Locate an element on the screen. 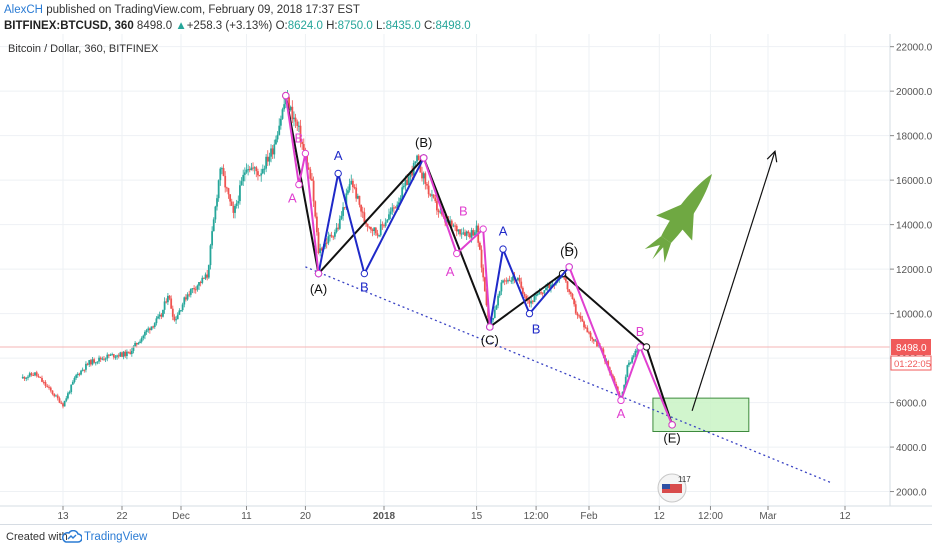 The height and width of the screenshot is (550, 932). wave-label: (B) is located at coordinates (423, 142).